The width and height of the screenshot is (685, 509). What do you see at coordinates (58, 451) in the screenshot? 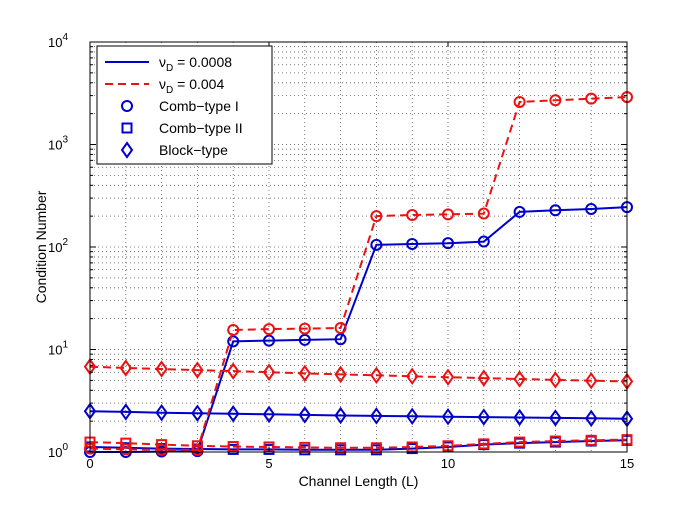
I see `y-tick-label: 10⁰` at bounding box center [58, 451].